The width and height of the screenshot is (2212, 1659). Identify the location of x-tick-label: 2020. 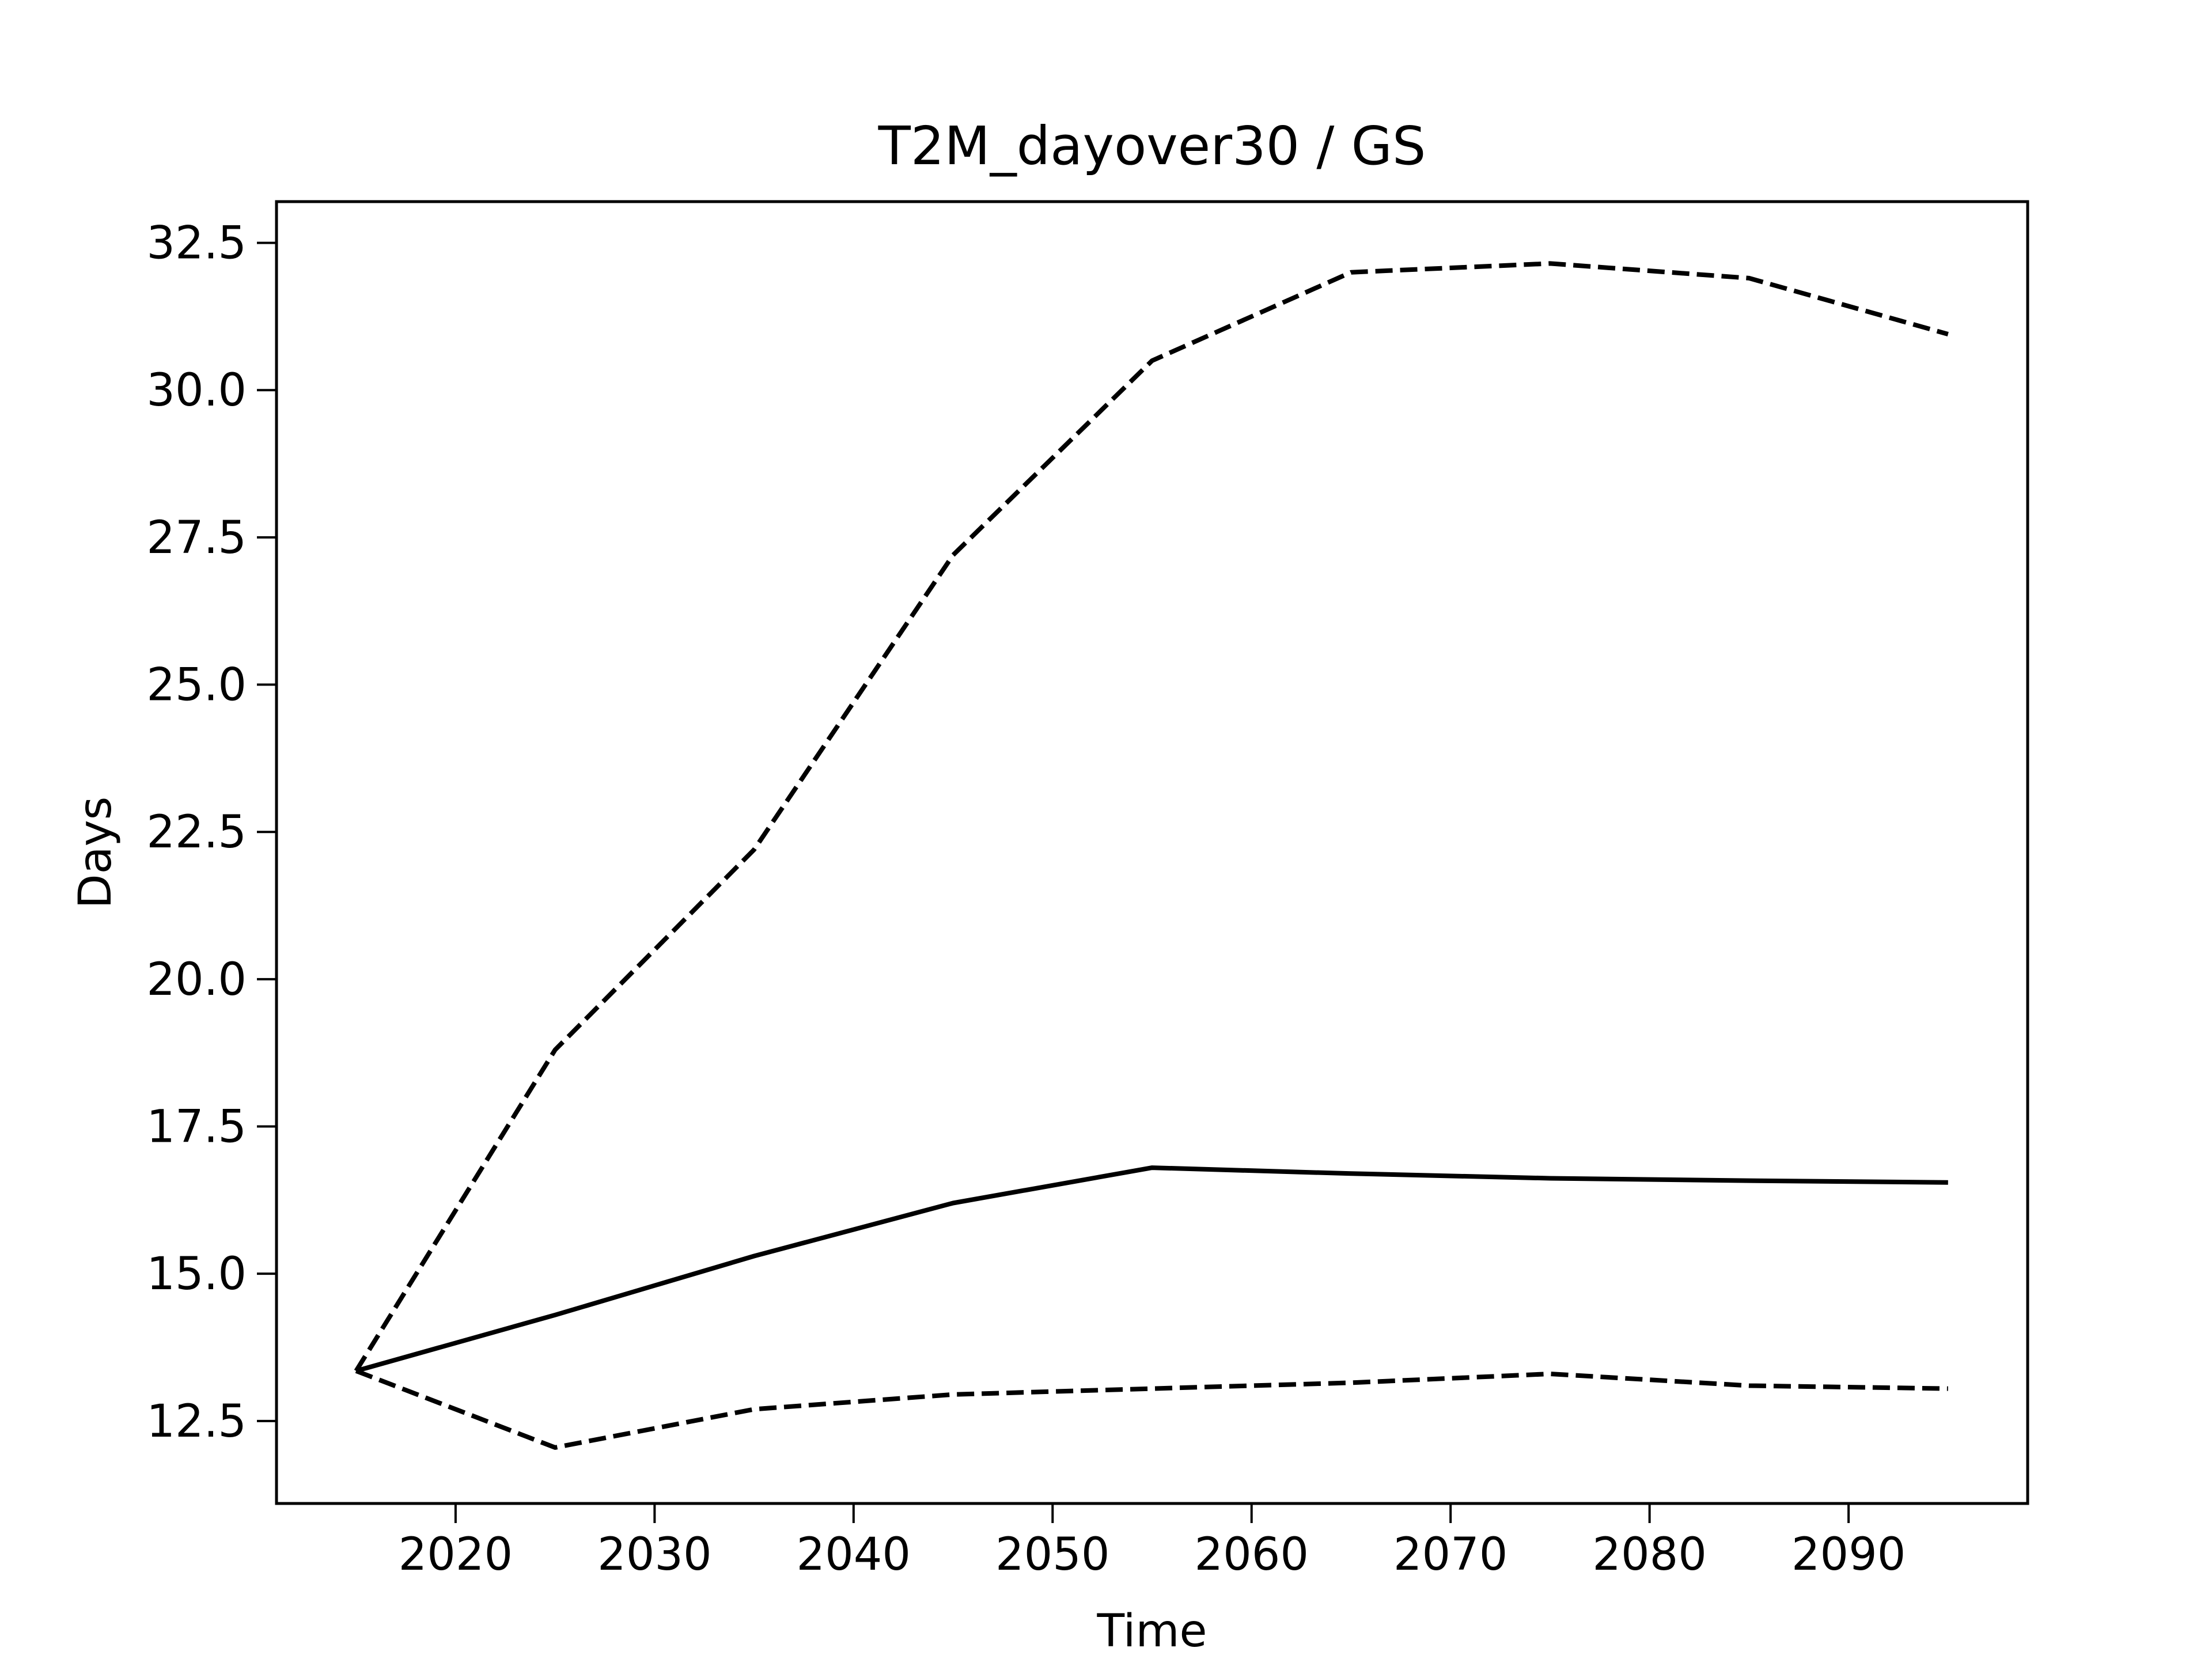
(456, 1555).